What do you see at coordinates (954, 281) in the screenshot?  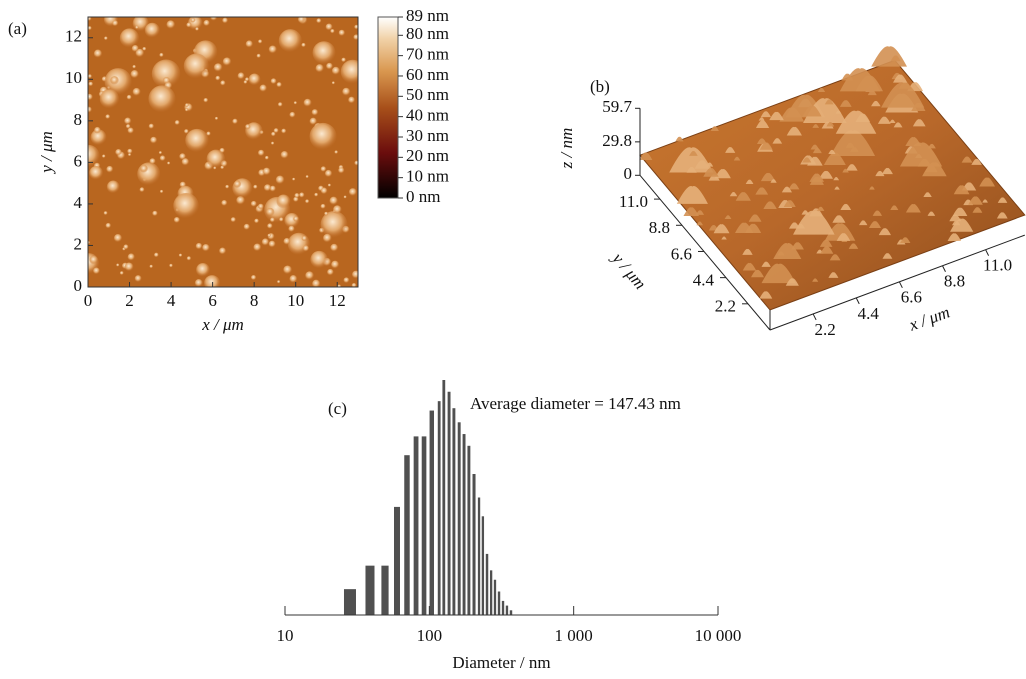 I see `x-tick-label: 8.8` at bounding box center [954, 281].